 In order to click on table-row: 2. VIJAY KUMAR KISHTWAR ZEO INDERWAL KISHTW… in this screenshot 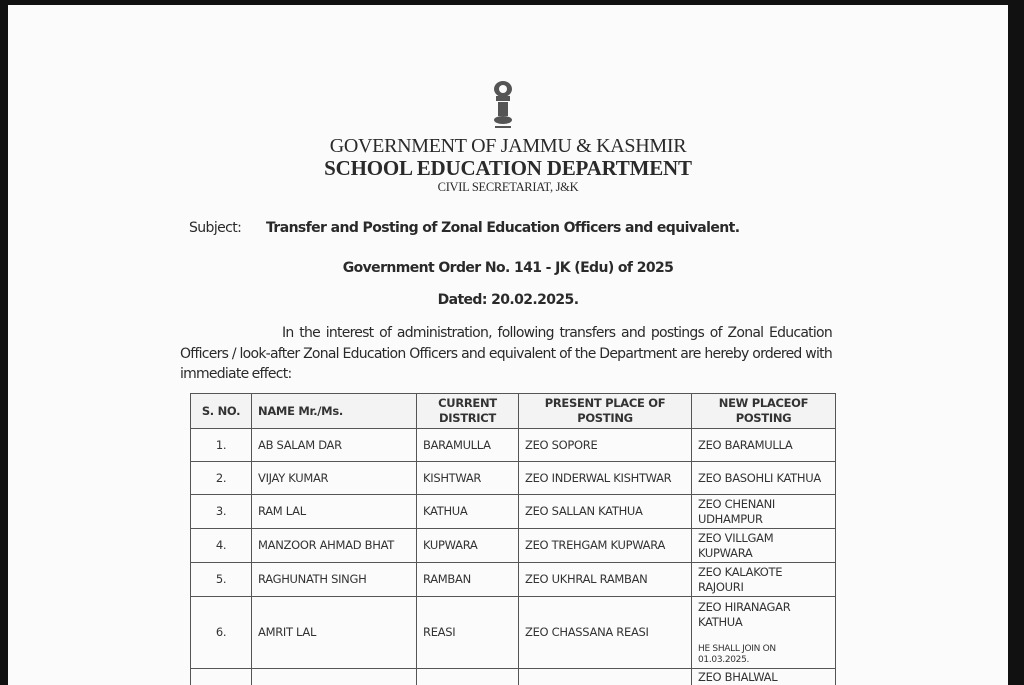, I will do `click(513, 478)`.